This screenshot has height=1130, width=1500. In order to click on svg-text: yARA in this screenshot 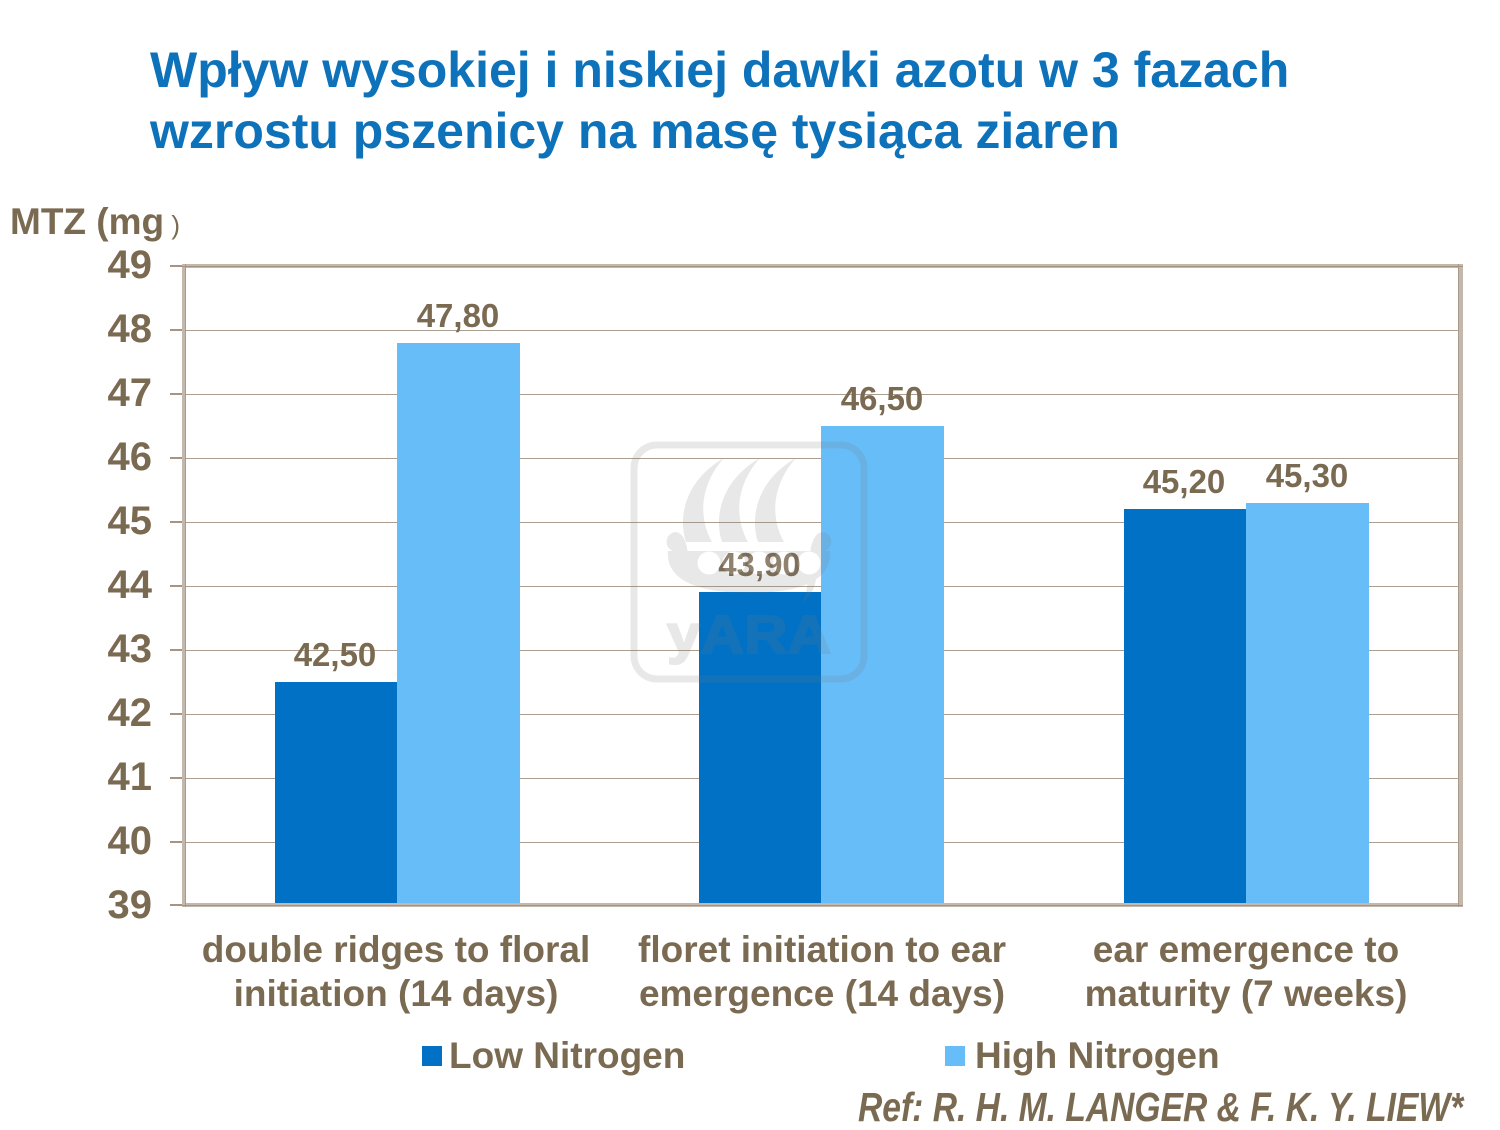, I will do `click(749, 635)`.